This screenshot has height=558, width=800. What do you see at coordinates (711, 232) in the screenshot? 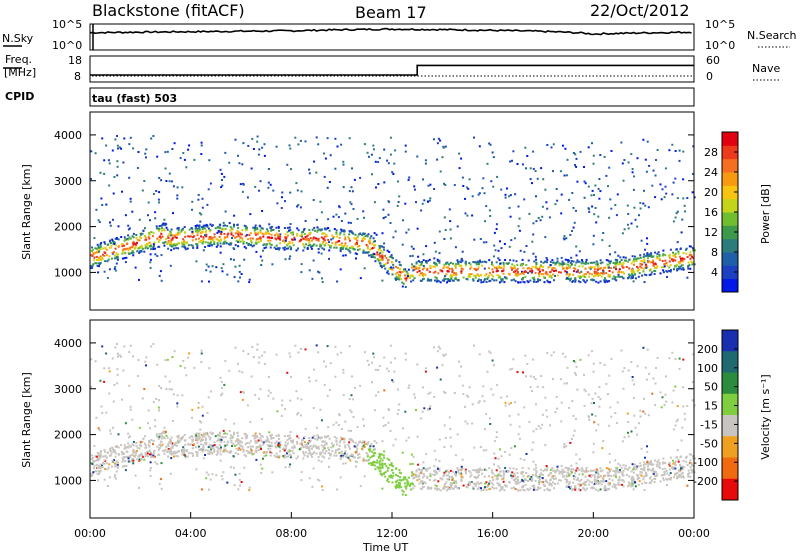
I see `colorbar-tick-label: 12` at bounding box center [711, 232].